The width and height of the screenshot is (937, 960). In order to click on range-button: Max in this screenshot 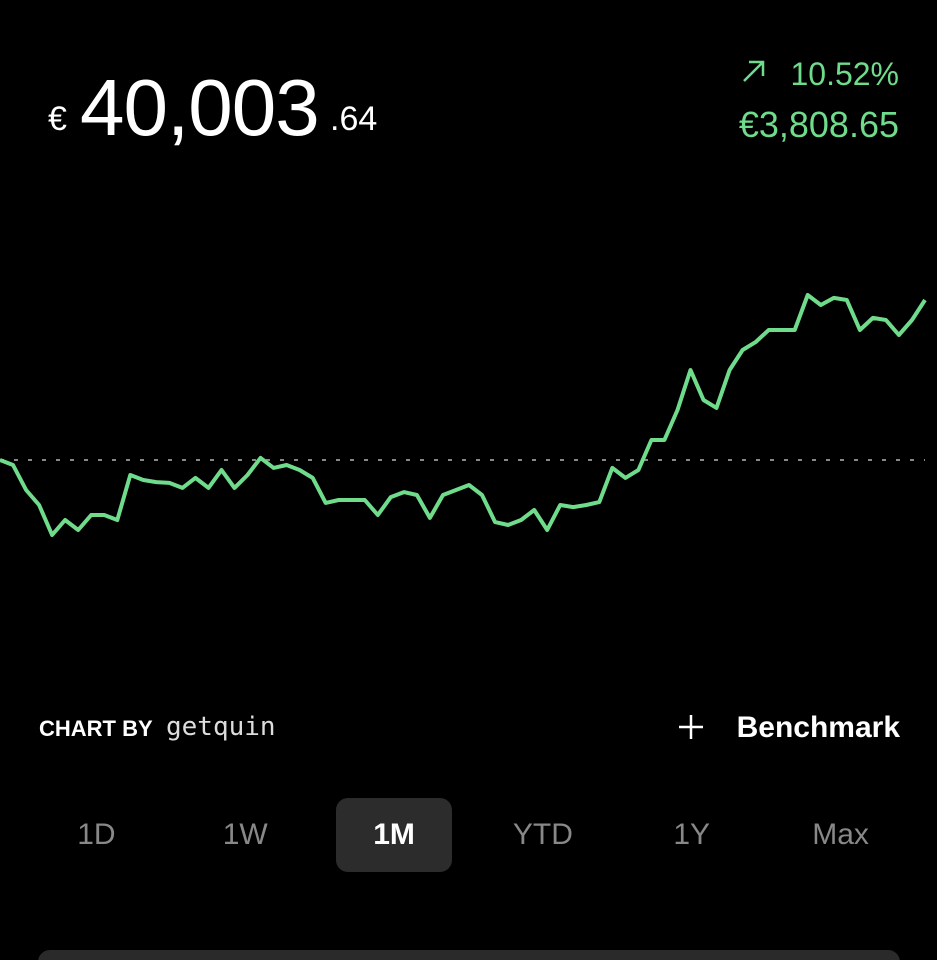, I will do `click(840, 835)`.